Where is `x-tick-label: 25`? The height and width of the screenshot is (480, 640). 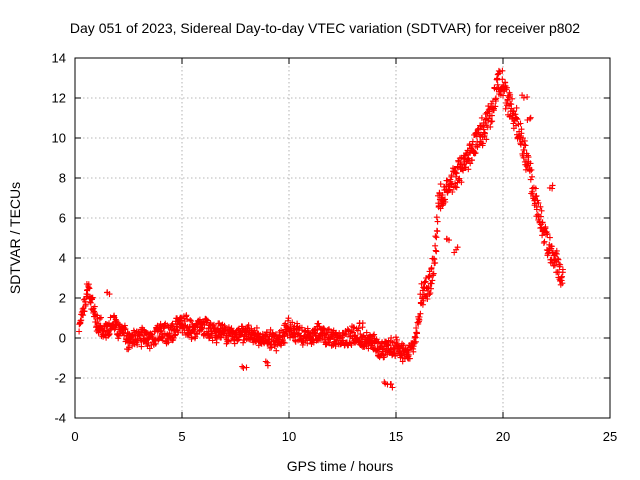 x-tick-label: 25 is located at coordinates (610, 436).